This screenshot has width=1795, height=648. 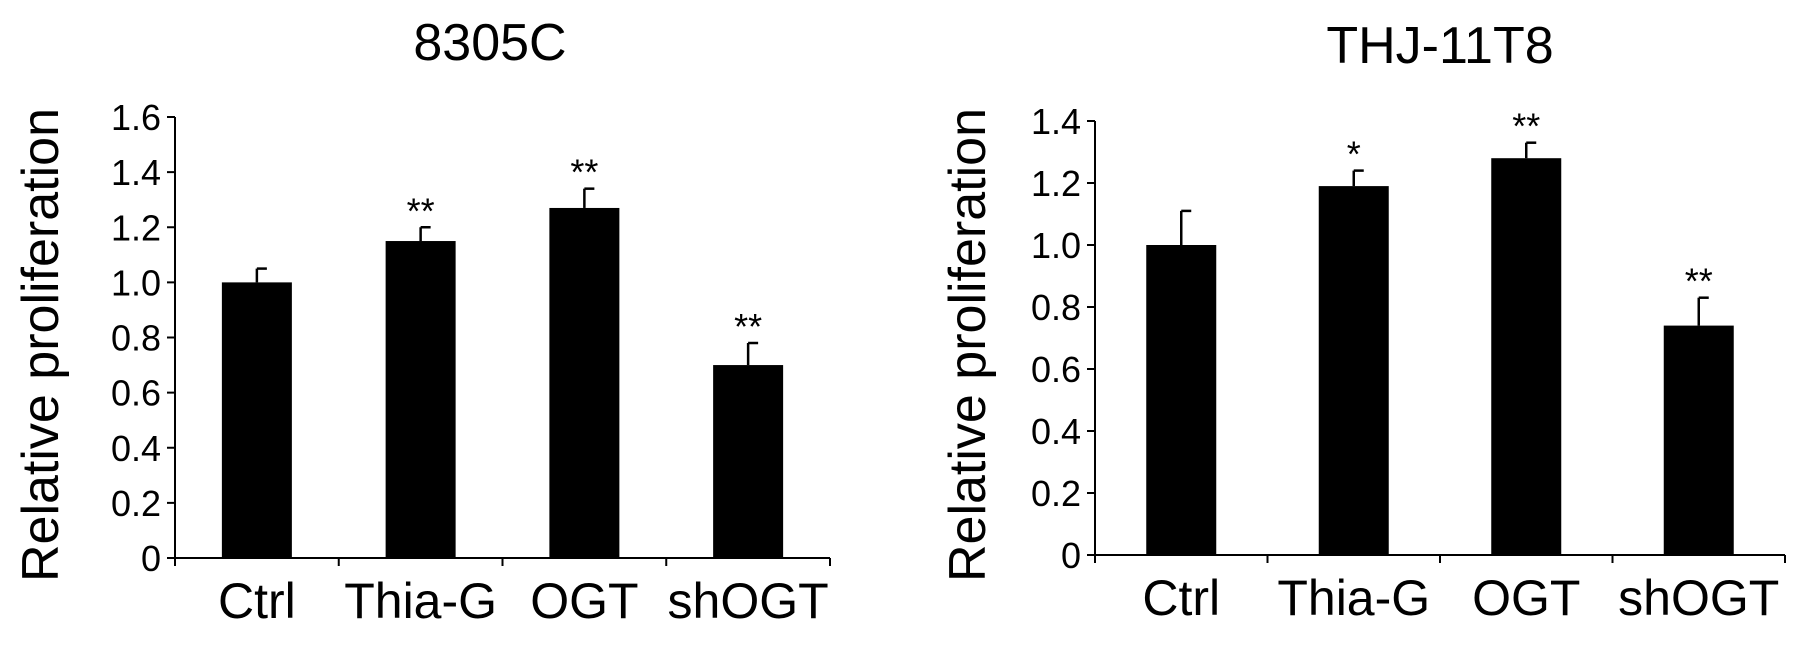 What do you see at coordinates (1439, 46) in the screenshot?
I see `chart-title: THJ-11T8` at bounding box center [1439, 46].